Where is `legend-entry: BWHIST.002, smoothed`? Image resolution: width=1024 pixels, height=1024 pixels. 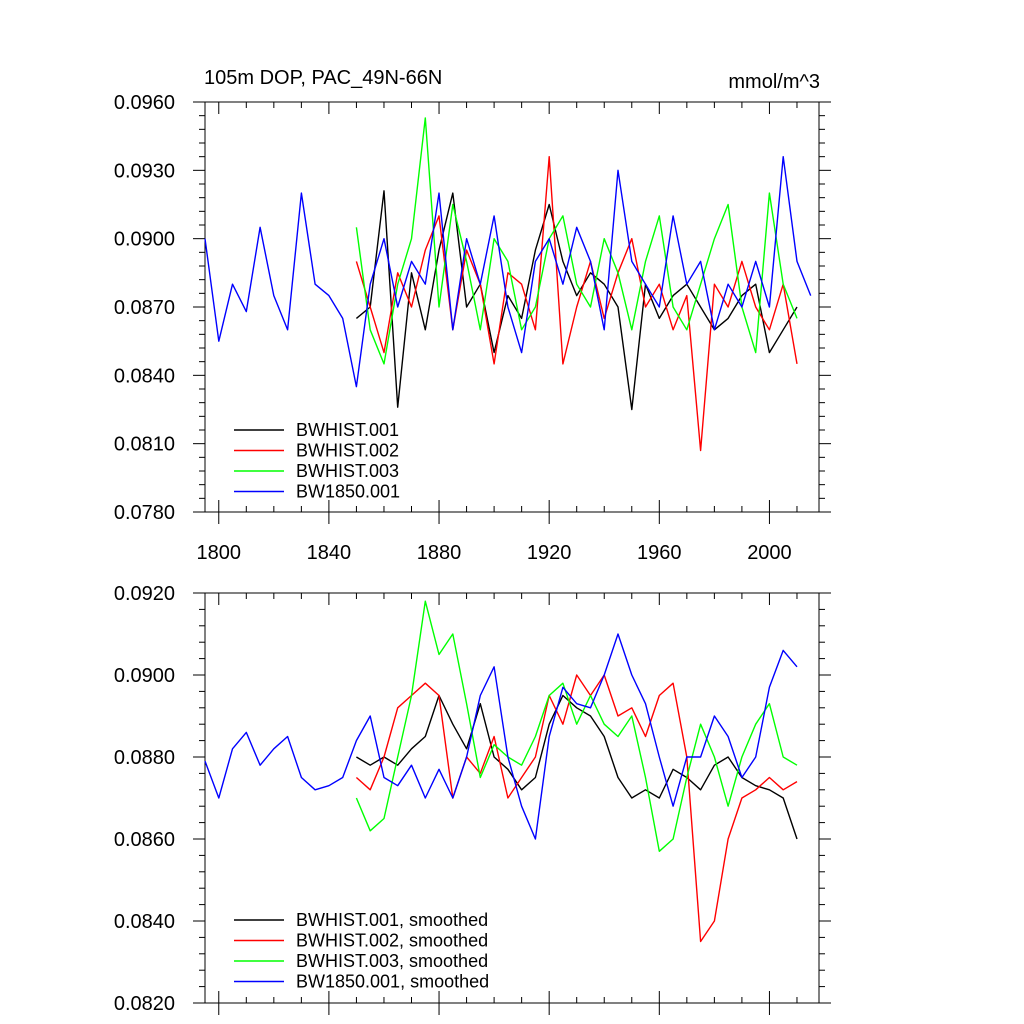
legend-entry: BWHIST.002, smoothed is located at coordinates (392, 941).